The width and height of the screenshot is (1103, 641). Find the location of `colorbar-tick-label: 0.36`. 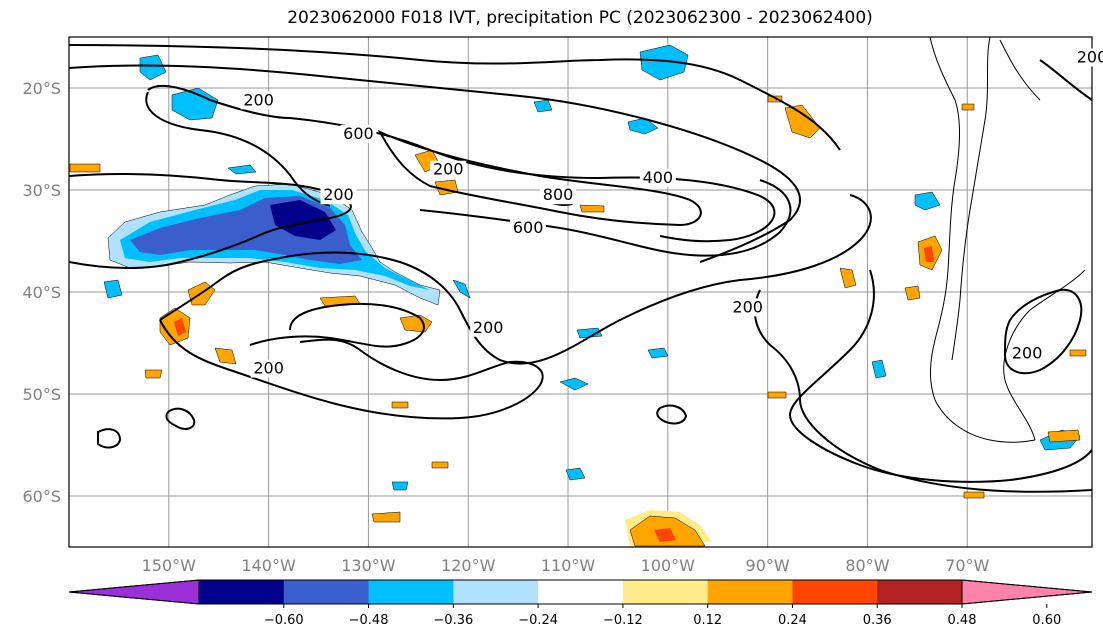

colorbar-tick-label: 0.36 is located at coordinates (877, 620).